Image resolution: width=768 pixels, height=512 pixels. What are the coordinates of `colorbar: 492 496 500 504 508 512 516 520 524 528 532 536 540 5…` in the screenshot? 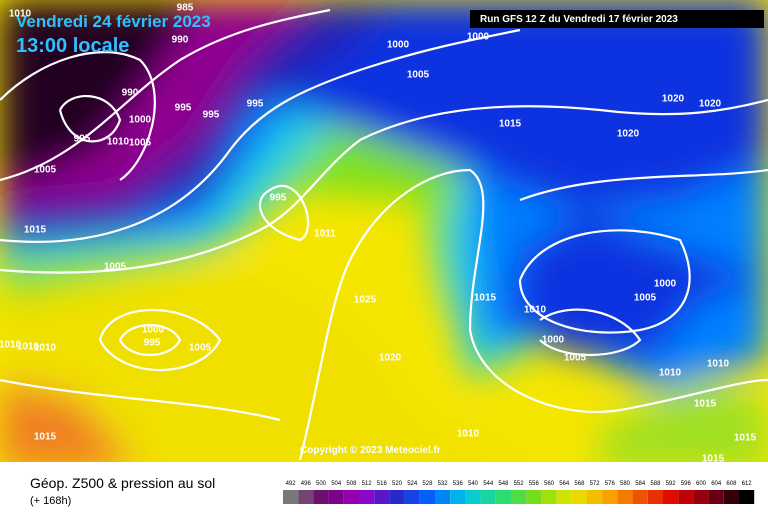 It's located at (519, 492).